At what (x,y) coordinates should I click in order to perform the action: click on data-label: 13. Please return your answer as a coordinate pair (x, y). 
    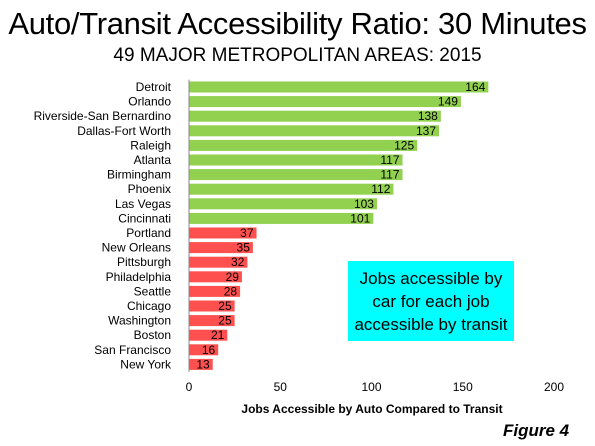
    Looking at the image, I should click on (203, 364).